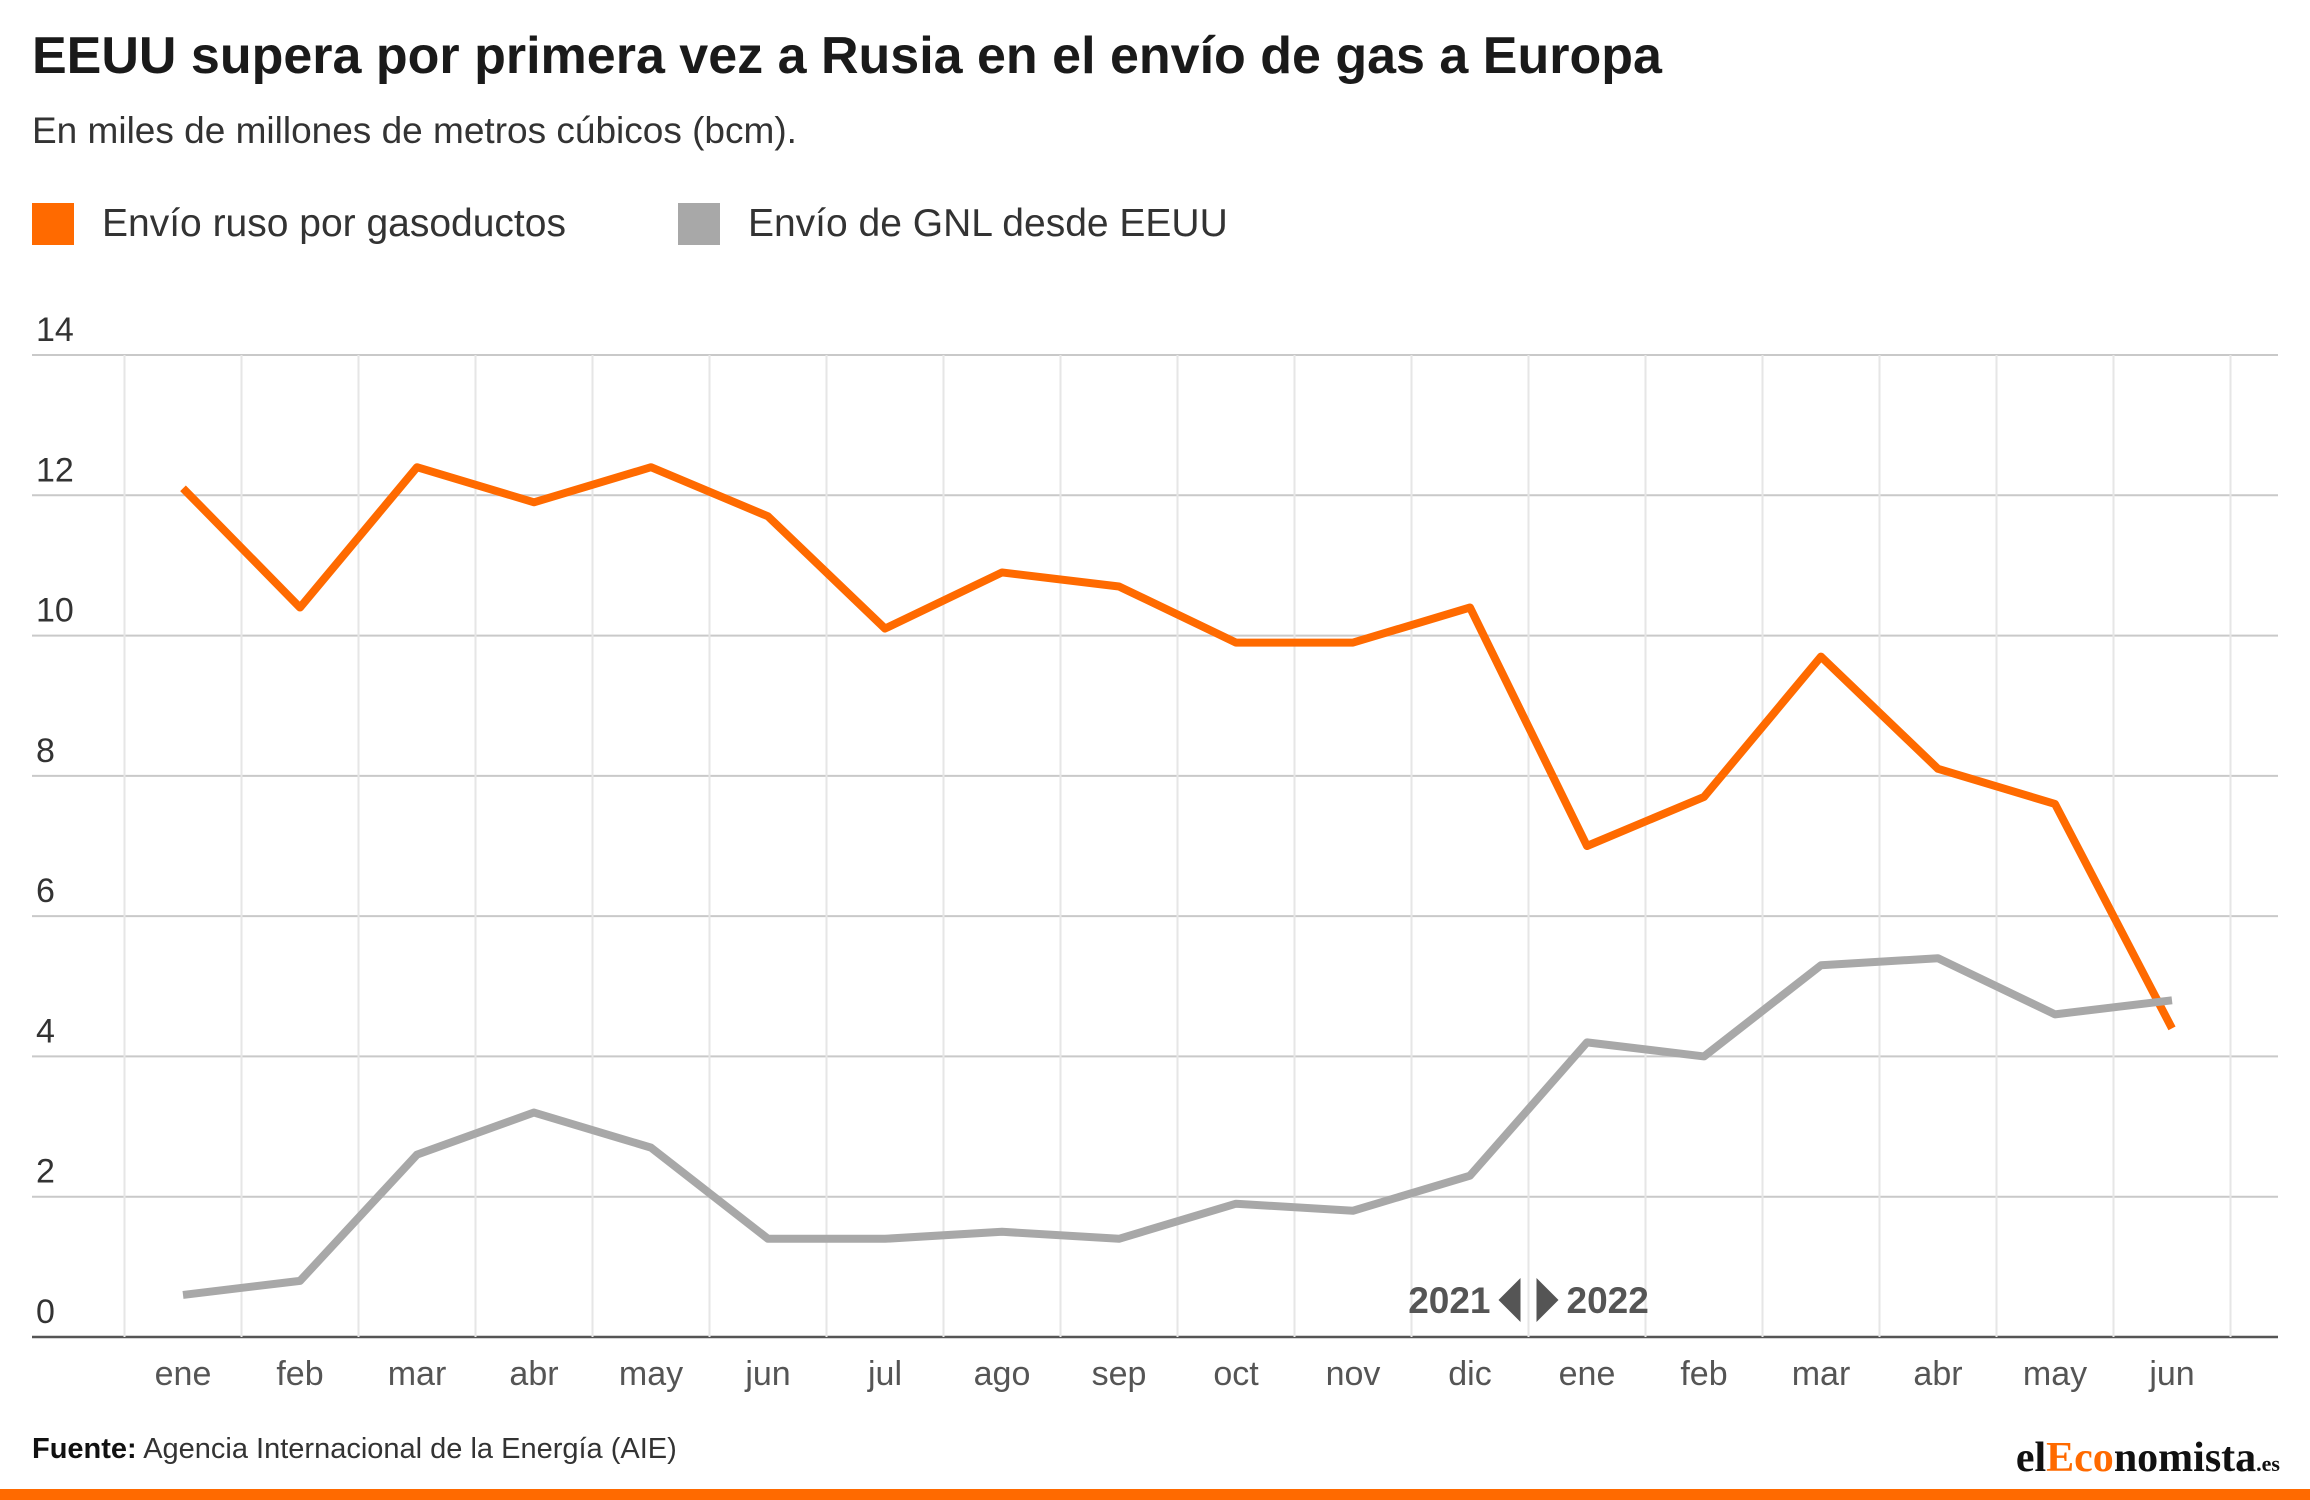  What do you see at coordinates (45, 751) in the screenshot?
I see `y-tick-label: 8` at bounding box center [45, 751].